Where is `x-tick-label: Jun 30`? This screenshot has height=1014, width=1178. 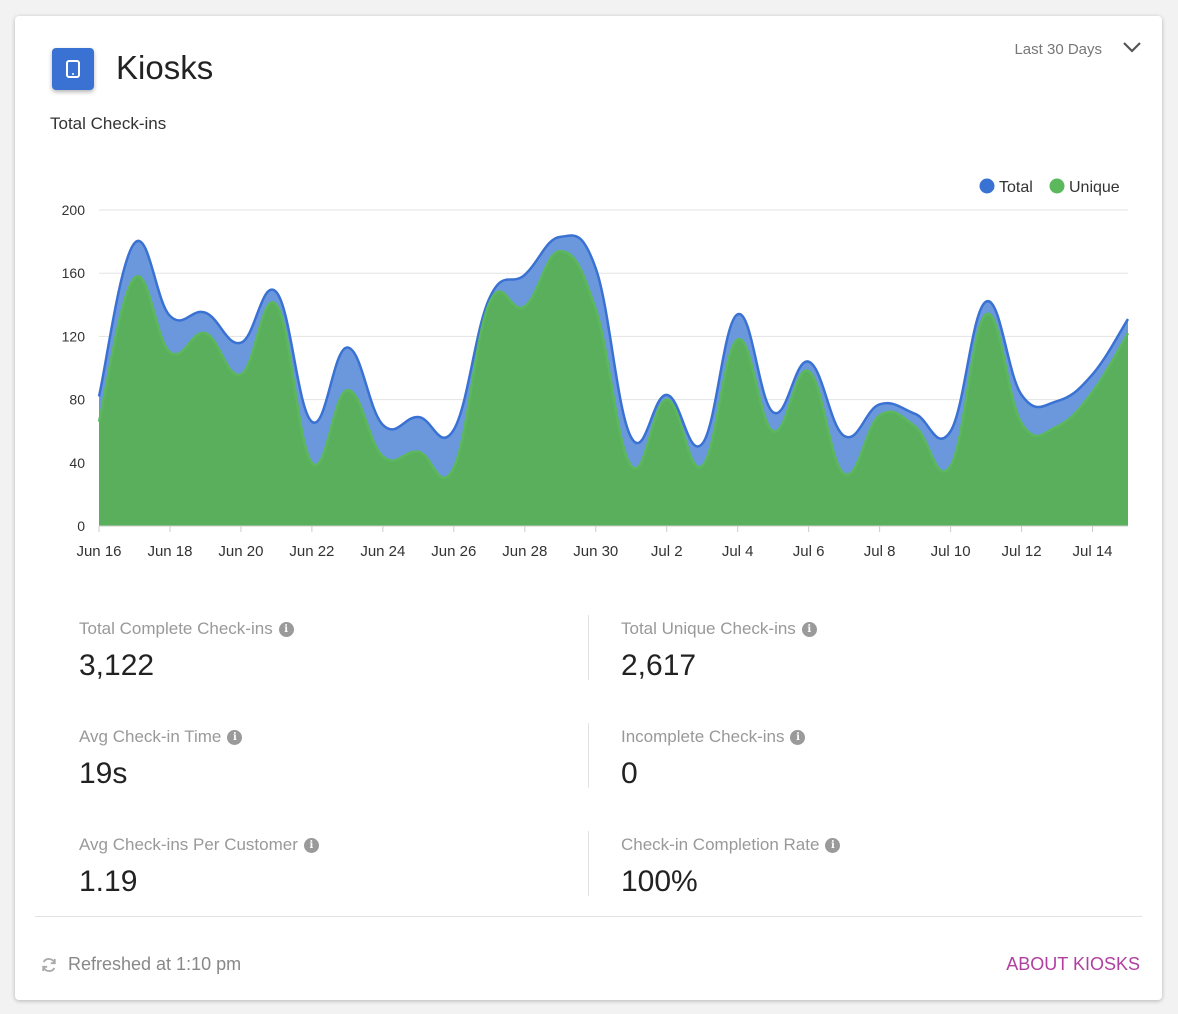
x-tick-label: Jun 30 is located at coordinates (595, 551).